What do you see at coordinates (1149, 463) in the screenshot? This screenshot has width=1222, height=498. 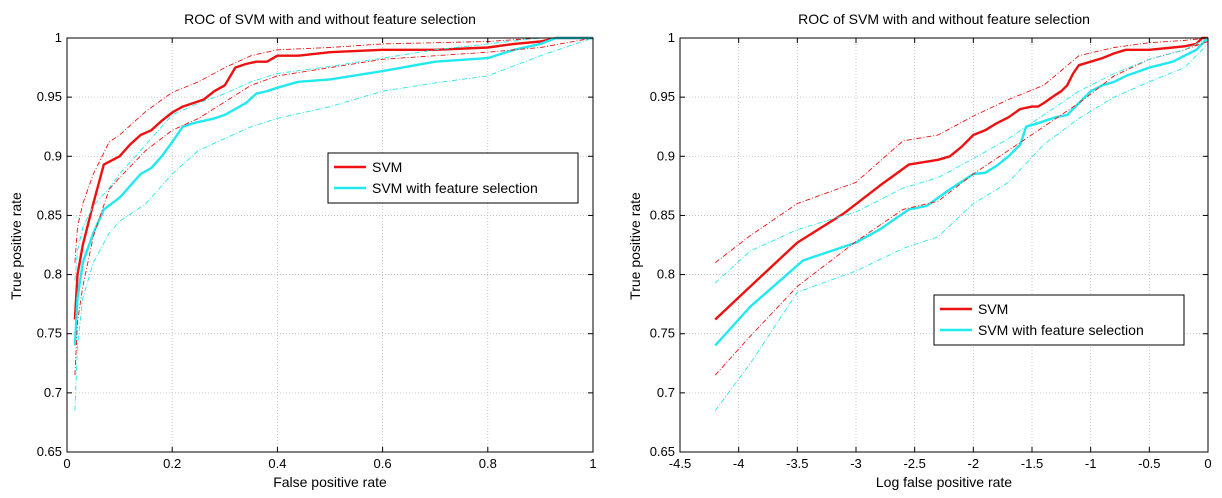 I see `x-tick-label: -0.5` at bounding box center [1149, 463].